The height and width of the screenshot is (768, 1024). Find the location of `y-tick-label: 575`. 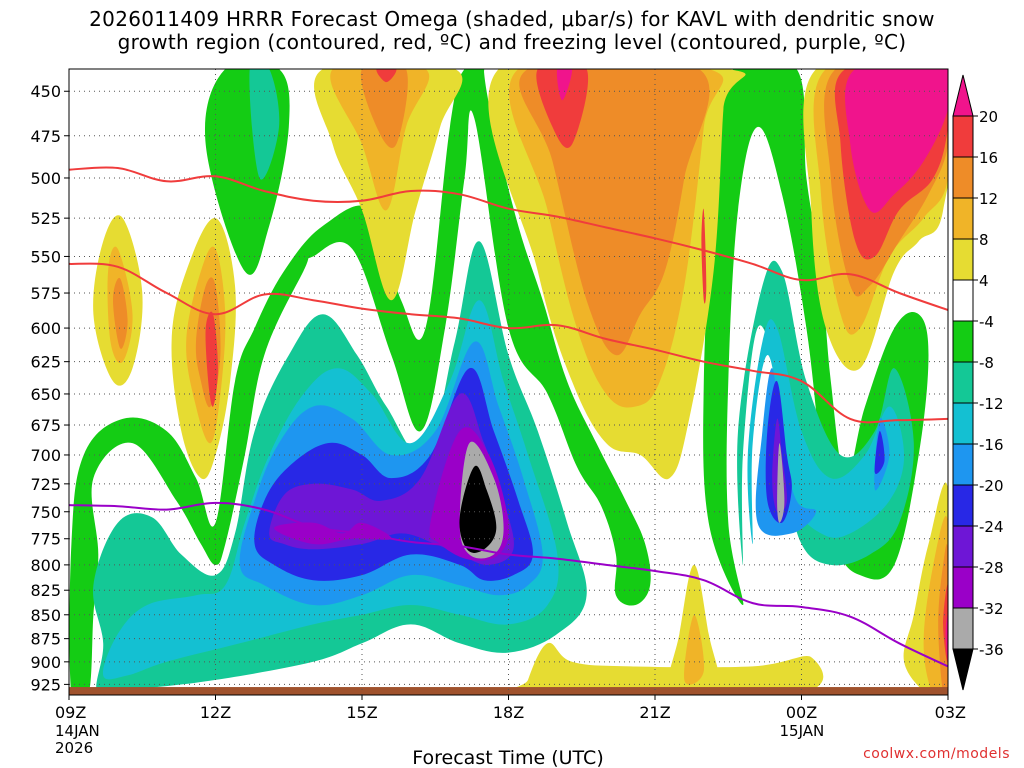

y-tick-label: 575 is located at coordinates (45, 293).